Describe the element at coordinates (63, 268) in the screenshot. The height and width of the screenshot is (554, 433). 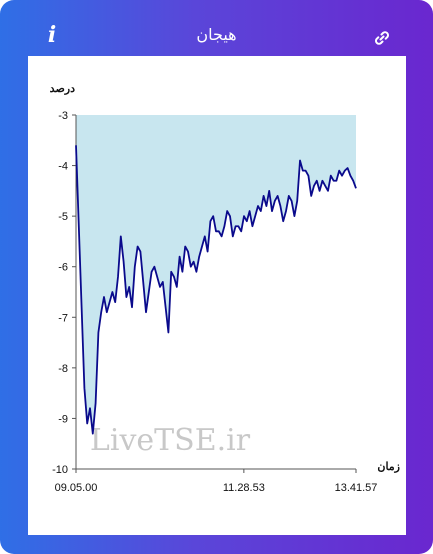
I see `y-tick-label: -6` at that location.